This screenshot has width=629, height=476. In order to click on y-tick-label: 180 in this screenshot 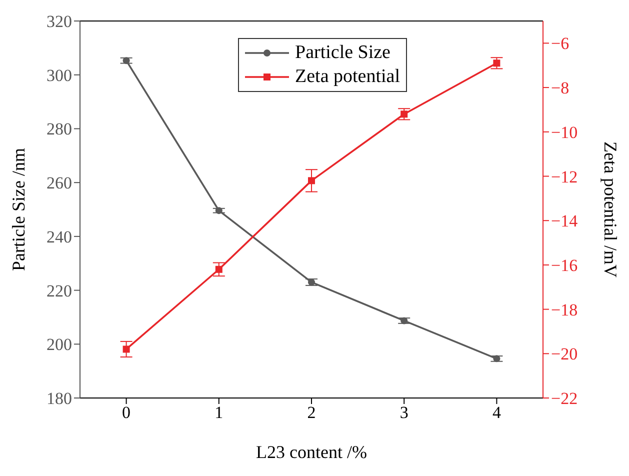, I will do `click(59, 398)`.